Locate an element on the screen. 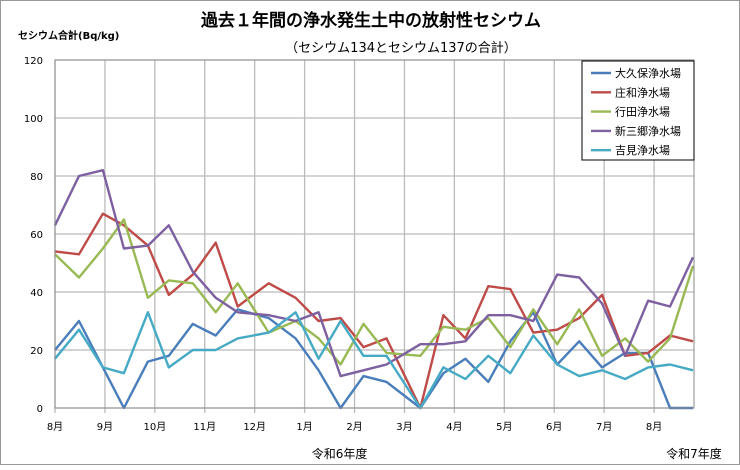  x-tick-label: 3月 is located at coordinates (404, 427).